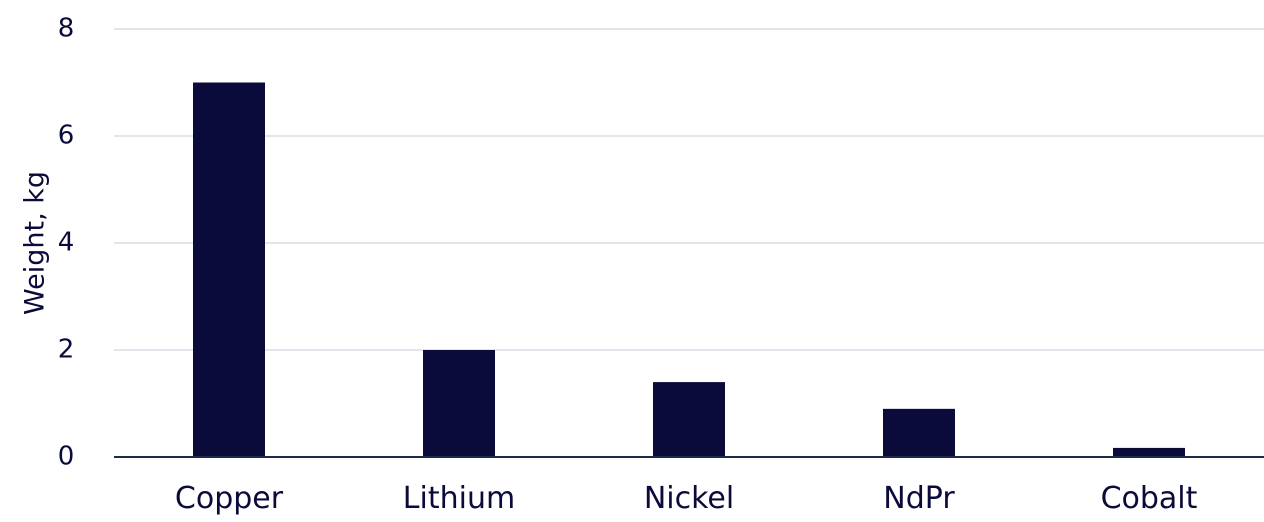 This screenshot has width=1264, height=522. What do you see at coordinates (459, 498) in the screenshot?
I see `x-category-label: Lithium` at bounding box center [459, 498].